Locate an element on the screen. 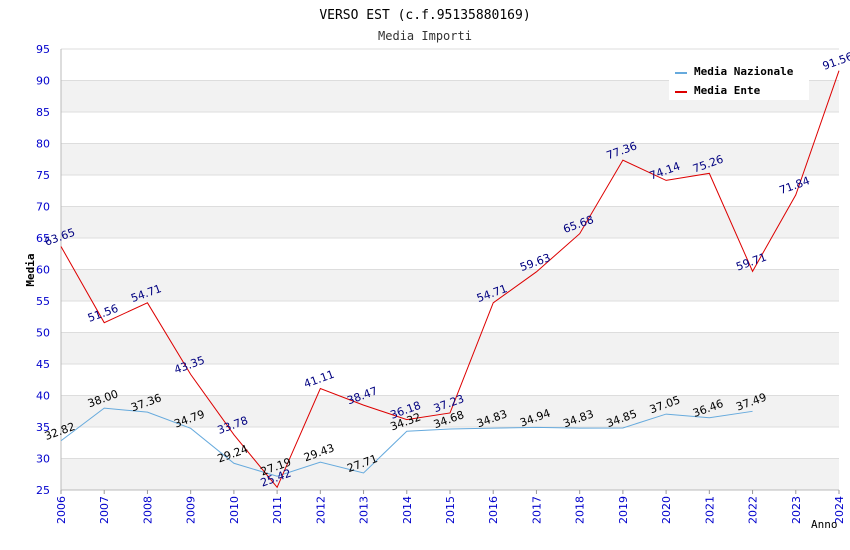  x-tick-label: 2007 is located at coordinates (104, 510).